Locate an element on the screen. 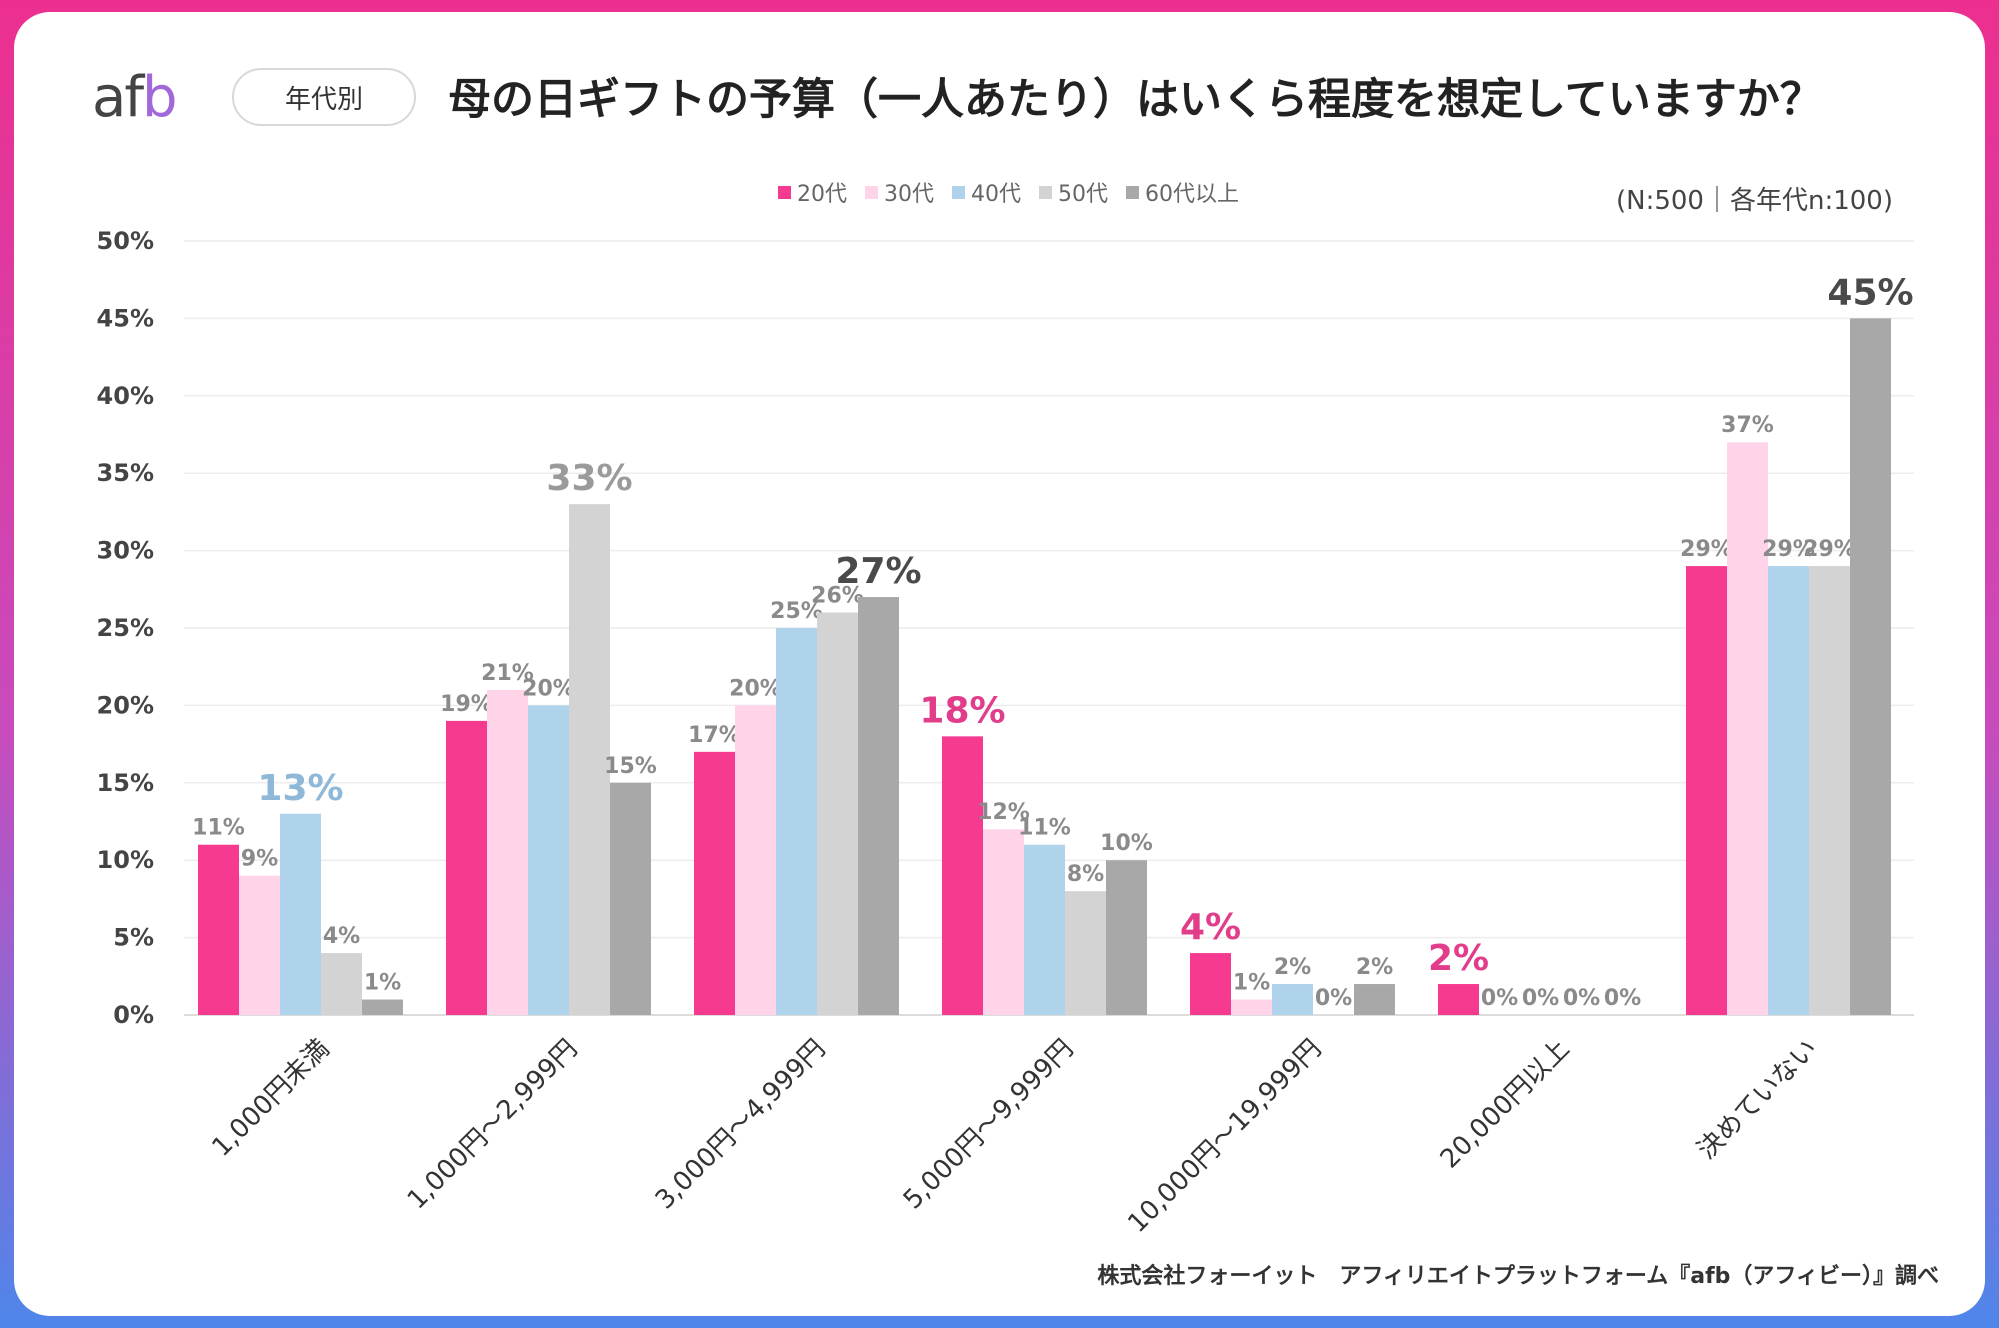  highlight-data-label: 33% is located at coordinates (589, 478).